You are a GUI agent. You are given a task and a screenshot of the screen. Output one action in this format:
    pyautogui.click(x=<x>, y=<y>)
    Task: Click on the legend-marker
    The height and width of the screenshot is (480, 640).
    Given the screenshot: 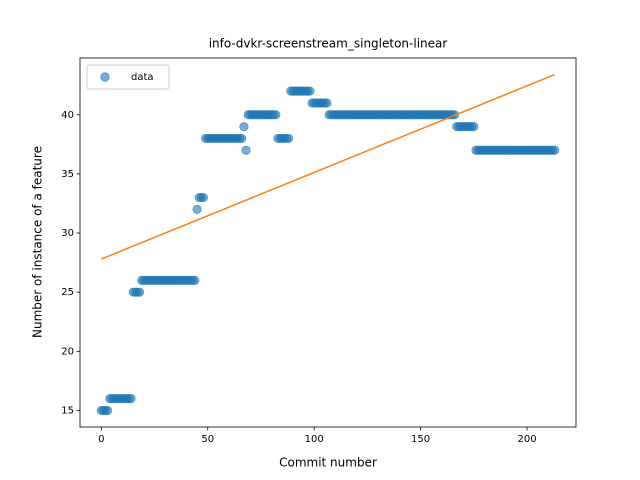 What is the action you would take?
    pyautogui.click(x=105, y=77)
    